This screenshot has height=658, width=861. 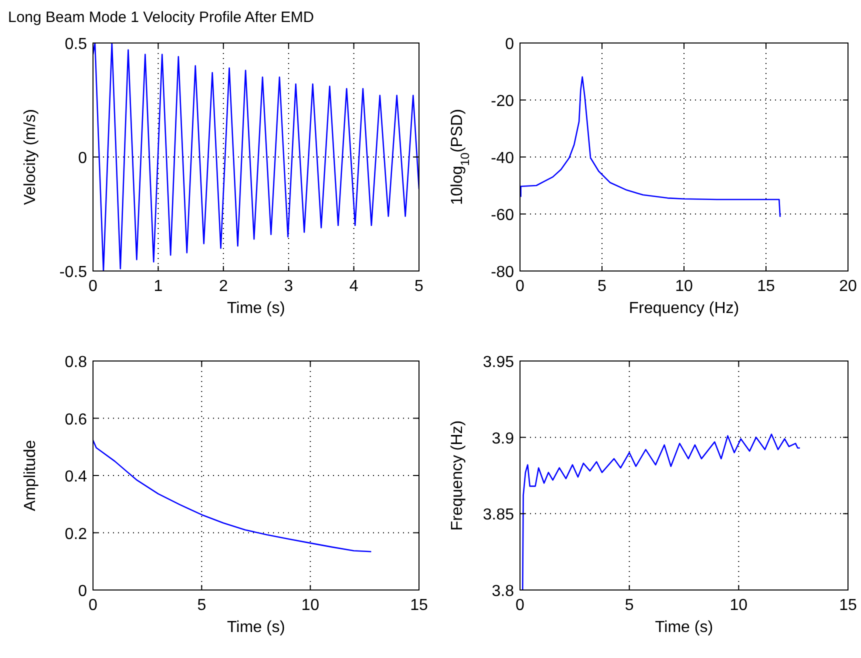 I want to click on y-tick-label: -20, so click(x=502, y=101).